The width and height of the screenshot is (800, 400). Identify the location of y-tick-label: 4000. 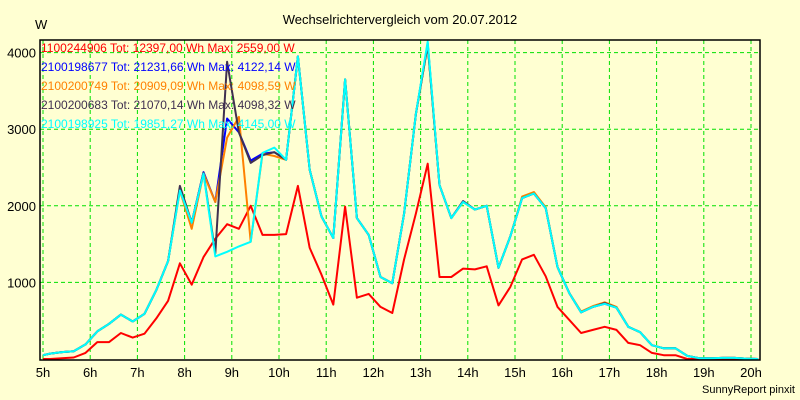
(21, 53).